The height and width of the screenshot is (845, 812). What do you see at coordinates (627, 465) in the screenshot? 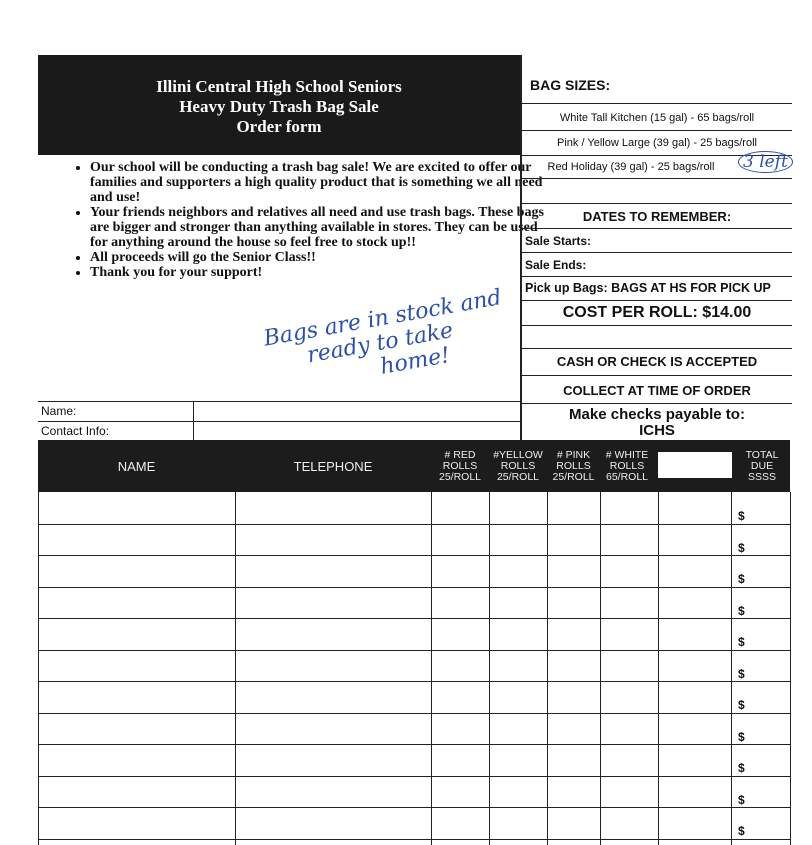
I see `col-white: # WHITE ROLLS 65/ROLL` at bounding box center [627, 465].